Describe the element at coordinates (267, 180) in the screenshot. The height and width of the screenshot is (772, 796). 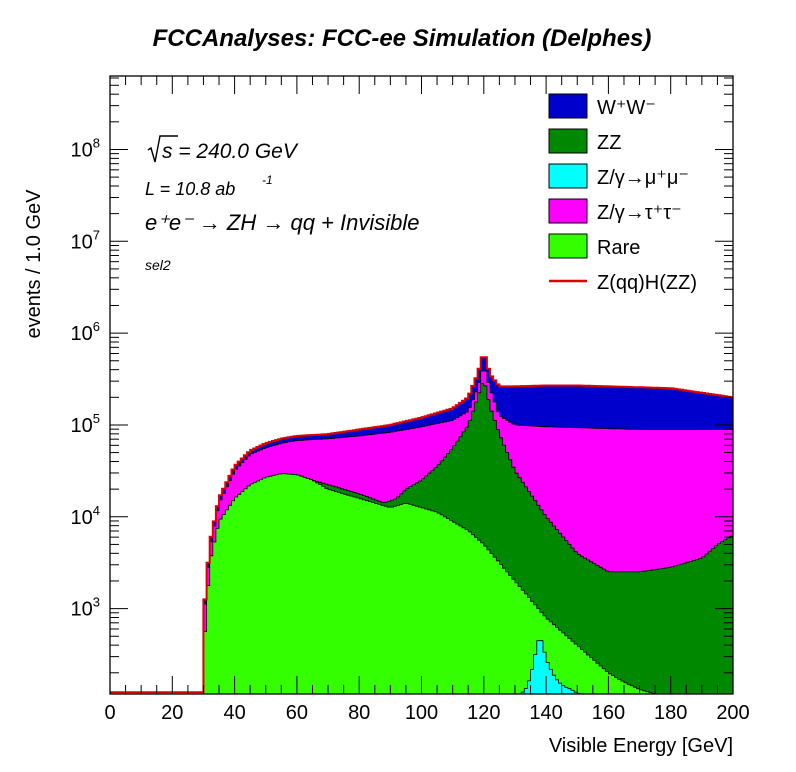
I see `lumi-exponent: -1` at that location.